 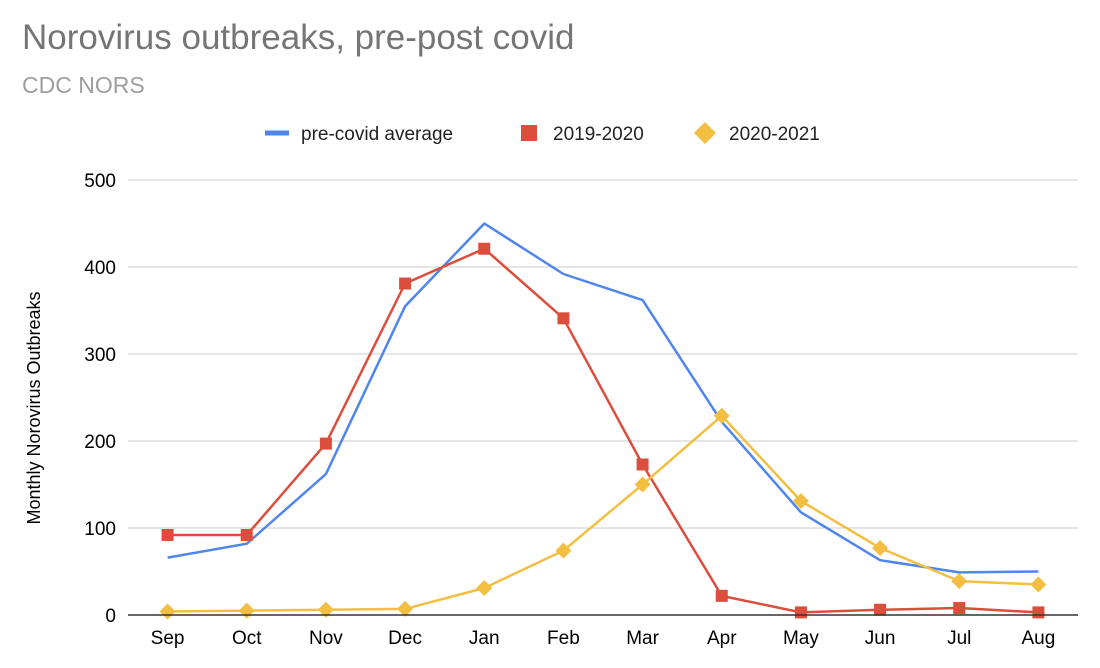 I want to click on chart-title: Norovirus outbreaks, pre-post covid, so click(x=298, y=37).